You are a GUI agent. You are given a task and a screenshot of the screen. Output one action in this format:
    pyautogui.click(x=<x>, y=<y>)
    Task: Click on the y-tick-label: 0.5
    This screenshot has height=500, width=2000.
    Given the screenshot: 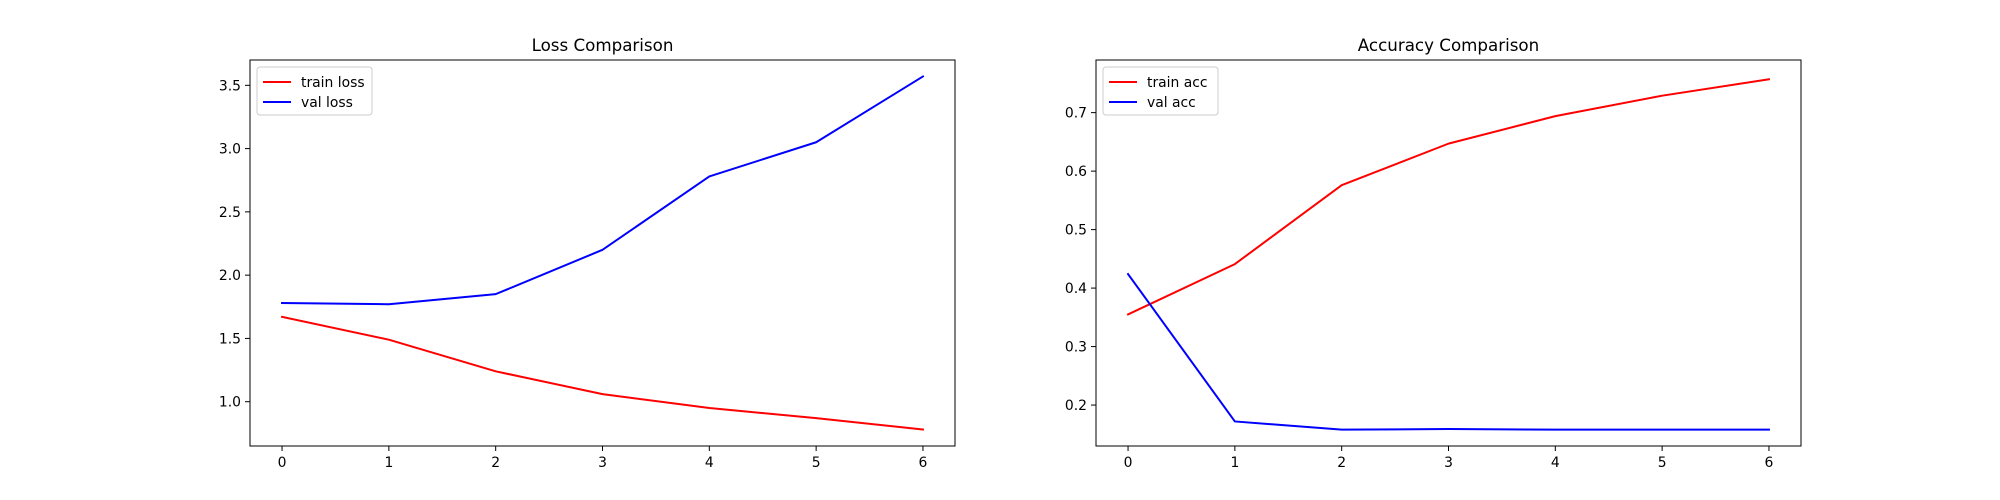 What is the action you would take?
    pyautogui.click(x=1076, y=231)
    